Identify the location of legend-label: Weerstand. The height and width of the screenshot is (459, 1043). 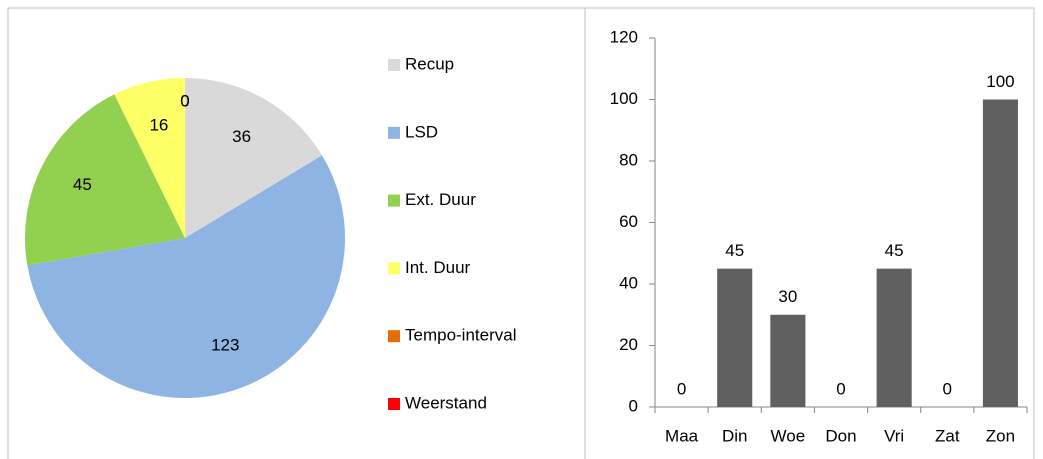
(446, 402).